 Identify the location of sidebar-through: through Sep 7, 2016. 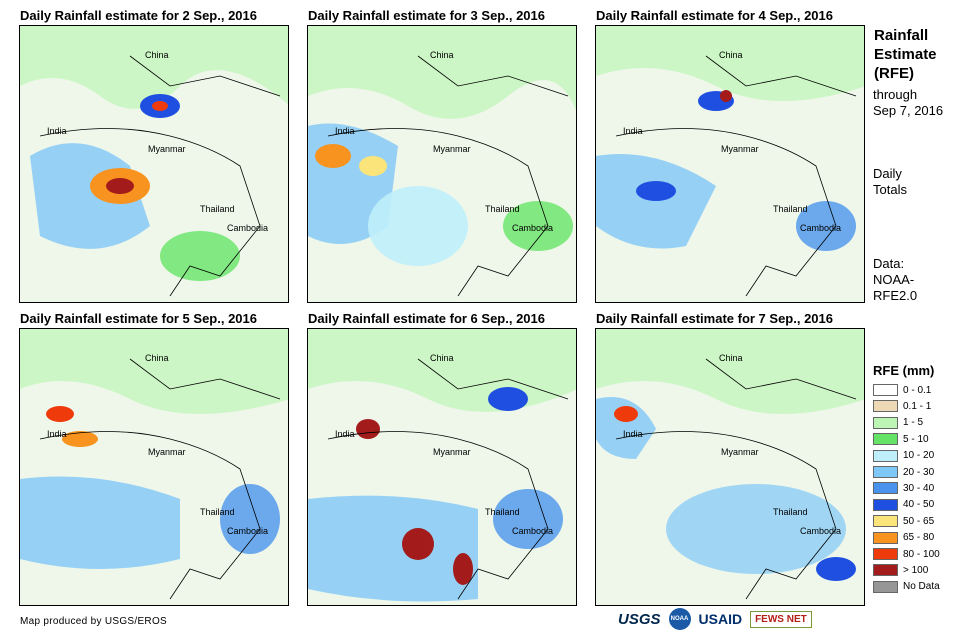
(908, 103).